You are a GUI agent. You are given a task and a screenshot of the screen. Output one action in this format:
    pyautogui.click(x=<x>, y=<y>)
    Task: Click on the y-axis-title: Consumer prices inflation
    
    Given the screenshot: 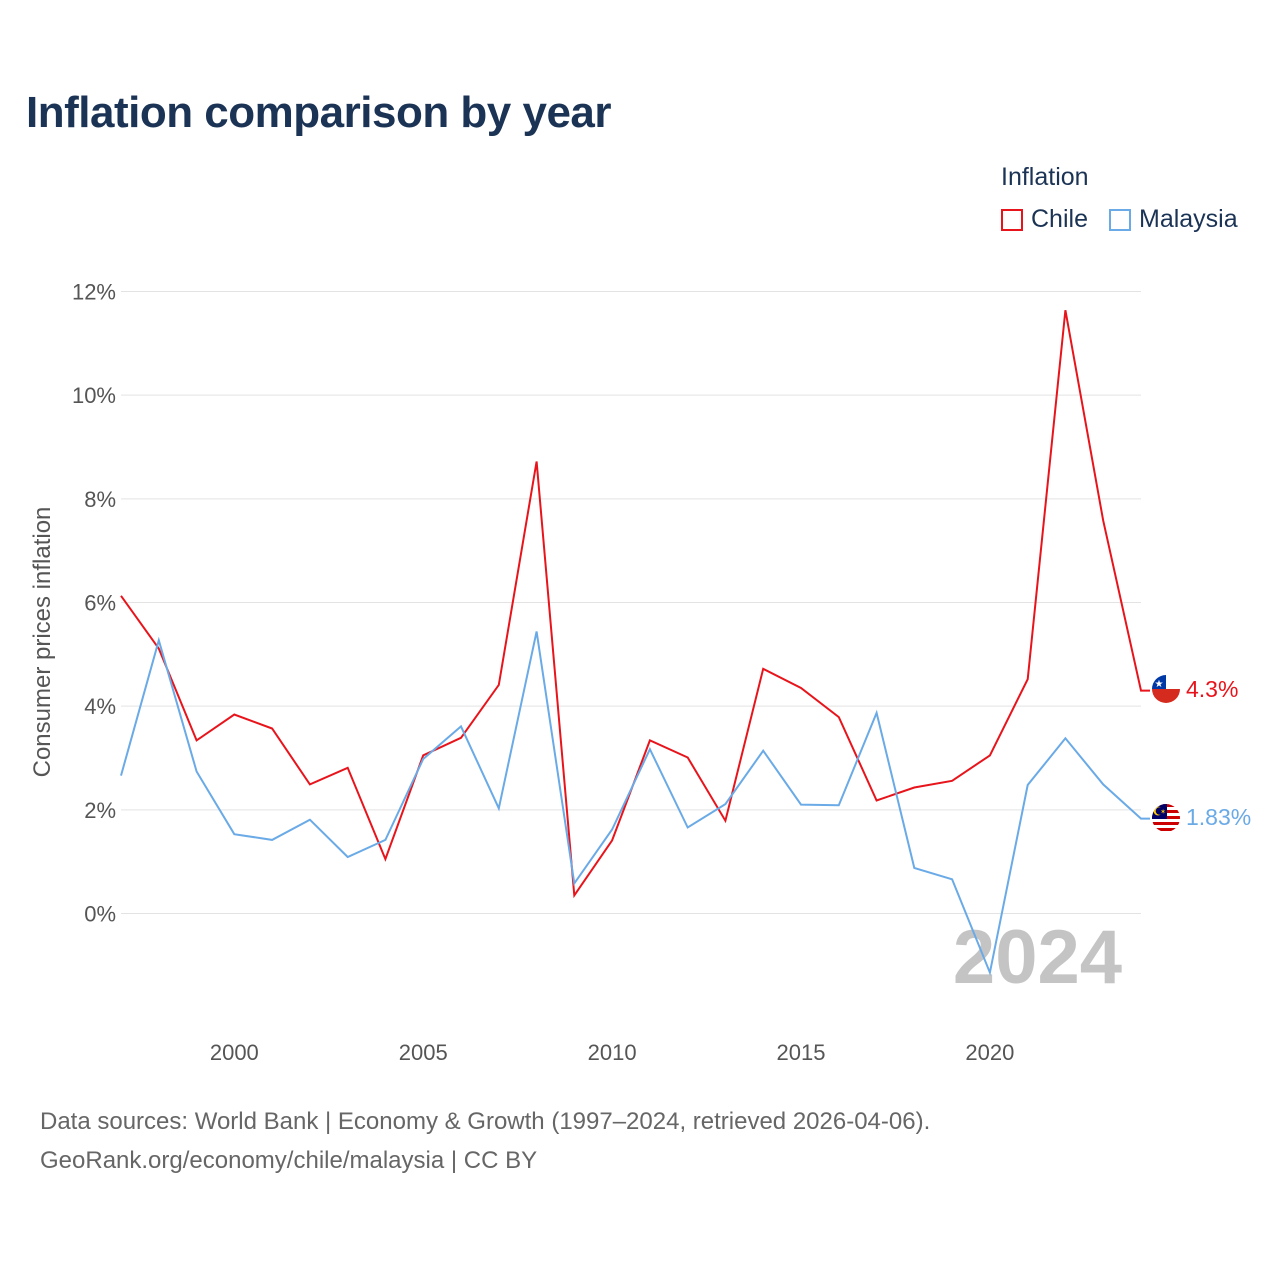 What is the action you would take?
    pyautogui.click(x=42, y=642)
    